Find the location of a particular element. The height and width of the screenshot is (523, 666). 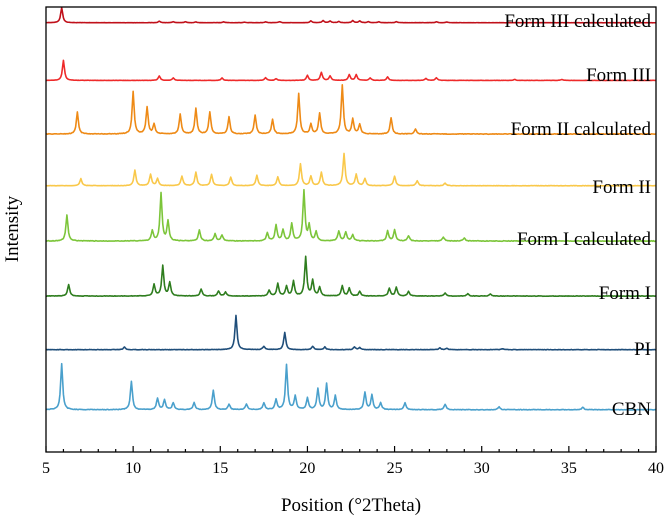

trace-form-iii is located at coordinates (351, 70).